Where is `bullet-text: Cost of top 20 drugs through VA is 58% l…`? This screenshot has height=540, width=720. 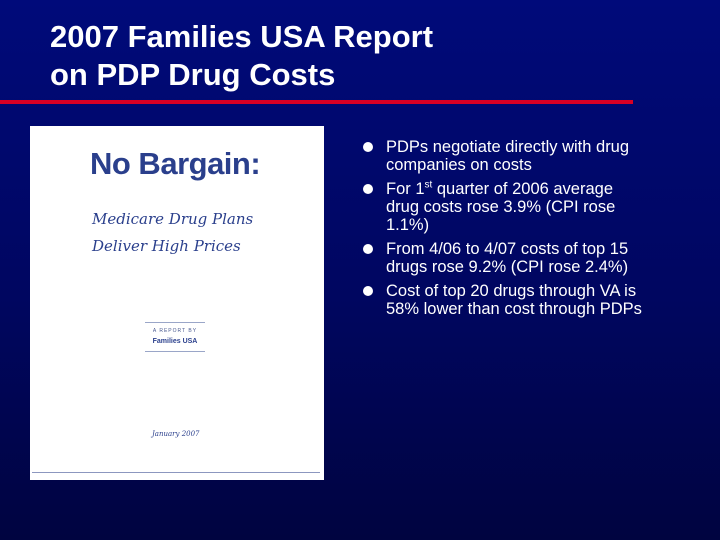 bullet-text: Cost of top 20 drugs through VA is 58% l… is located at coordinates (514, 300).